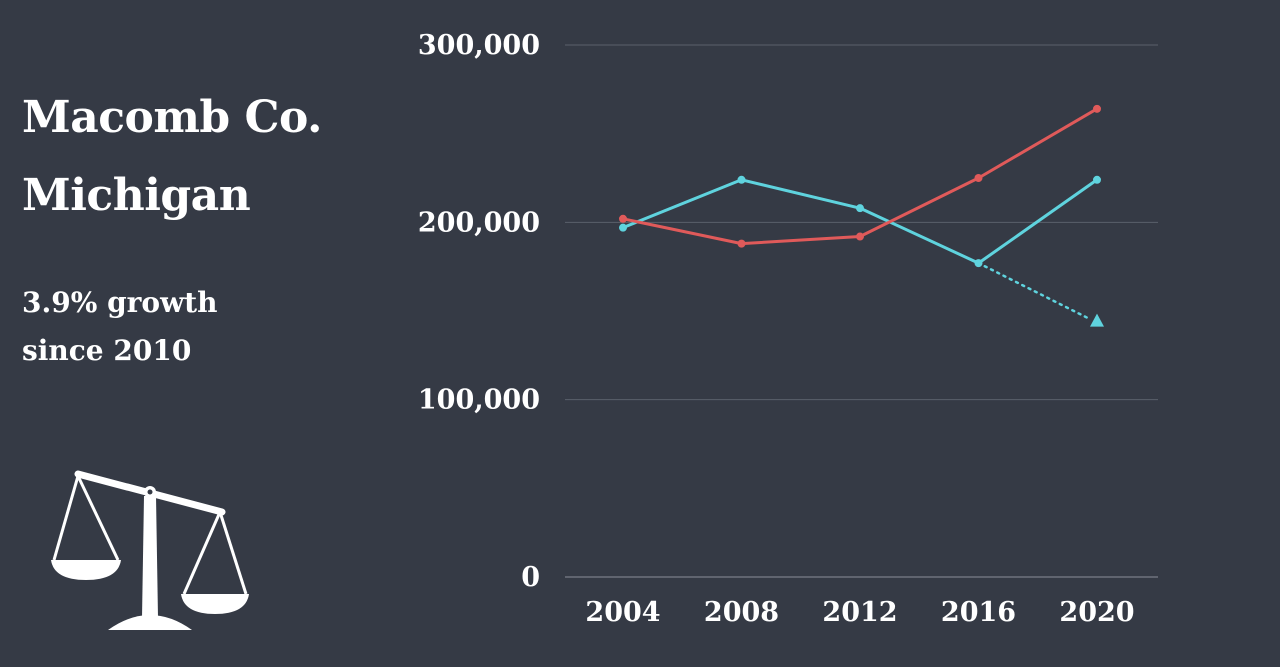 The width and height of the screenshot is (1280, 667). What do you see at coordinates (120, 302) in the screenshot?
I see `growth-stat: 3.9% growth` at bounding box center [120, 302].